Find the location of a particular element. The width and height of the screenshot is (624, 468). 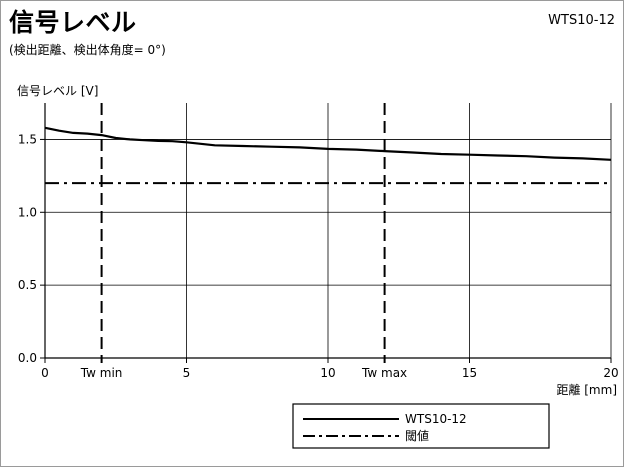

y-tick-label: 1.5 is located at coordinates (27, 139).